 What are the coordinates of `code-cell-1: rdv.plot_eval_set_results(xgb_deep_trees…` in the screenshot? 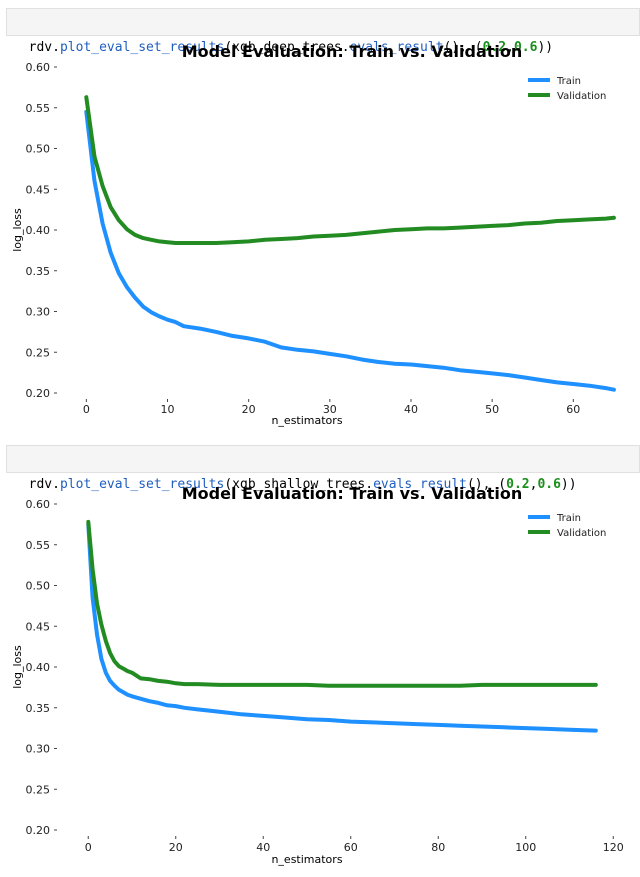 It's located at (323, 31).